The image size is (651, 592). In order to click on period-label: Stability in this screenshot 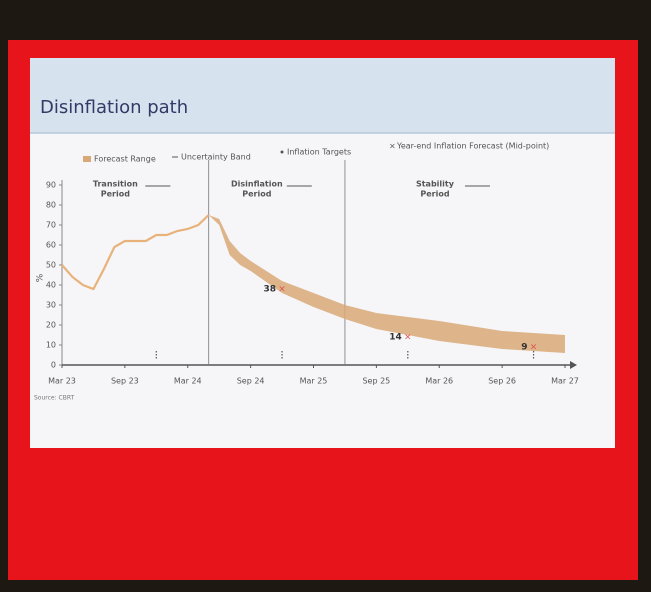, I will do `click(435, 184)`.